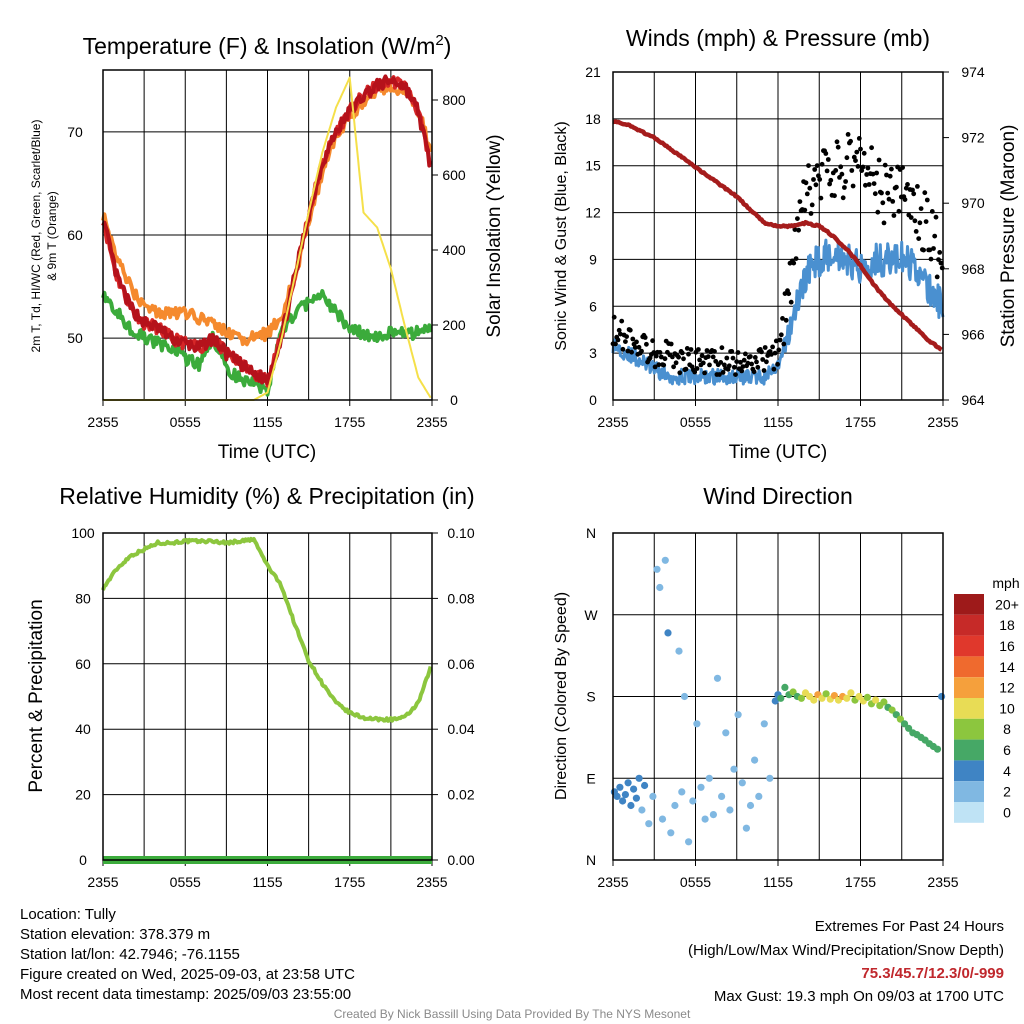 This screenshot has height=1024, width=1024. Describe the element at coordinates (1007, 812) in the screenshot. I see `legend-label: 0` at that location.